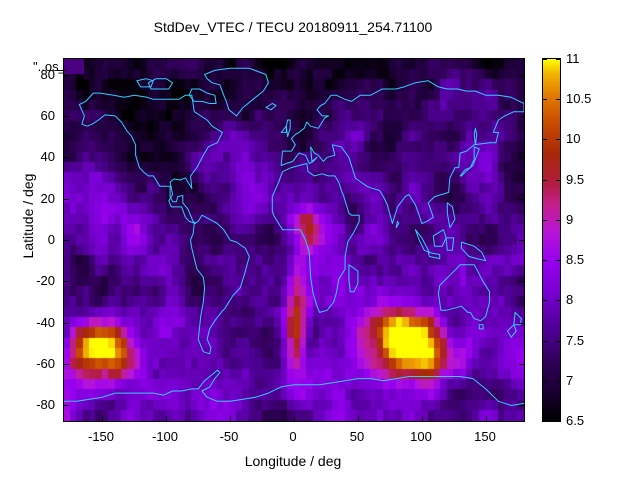 The height and width of the screenshot is (480, 640). I want to click on plot-key-swatch, so click(74, 66).